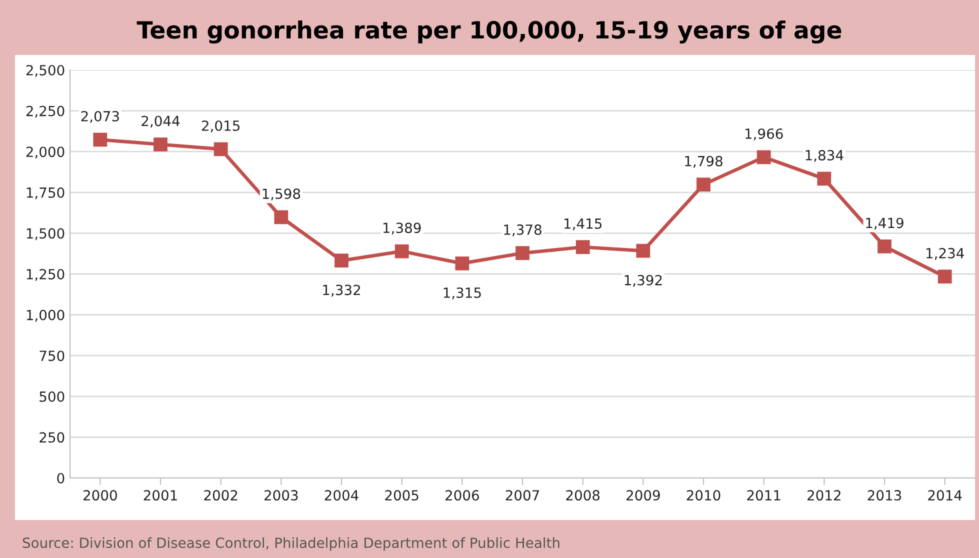 This screenshot has width=979, height=558. What do you see at coordinates (281, 194) in the screenshot?
I see `data-label: 1,598` at bounding box center [281, 194].